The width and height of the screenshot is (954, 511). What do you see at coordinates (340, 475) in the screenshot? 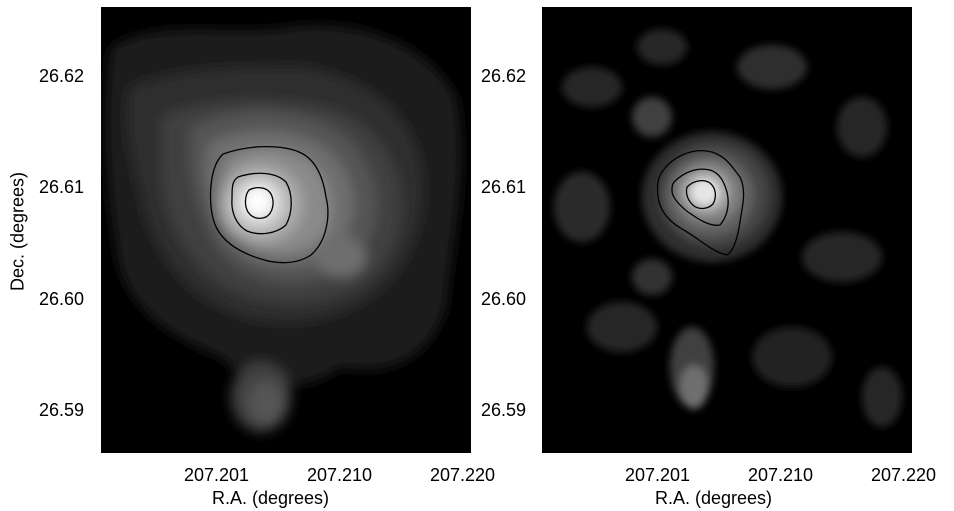
I see `left-xtick-label: 207.210` at bounding box center [340, 475].